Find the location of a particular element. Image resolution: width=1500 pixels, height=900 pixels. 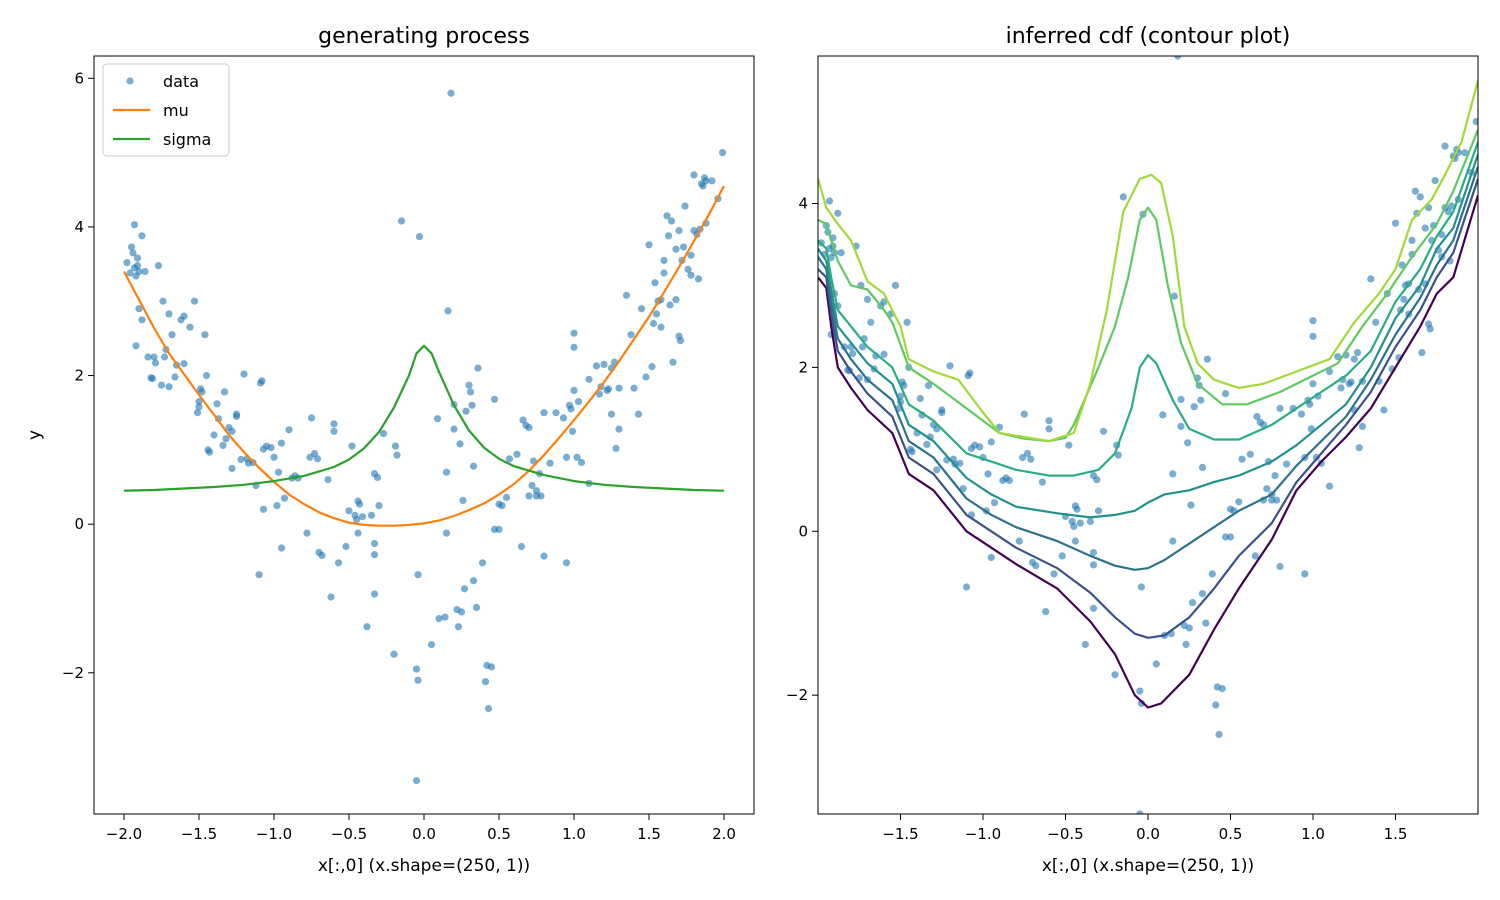

x-tick-label: −1.0 is located at coordinates (983, 834).